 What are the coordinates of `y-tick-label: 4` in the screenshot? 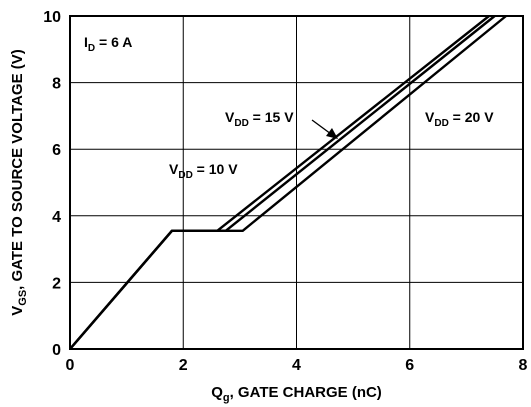 It's located at (56, 217).